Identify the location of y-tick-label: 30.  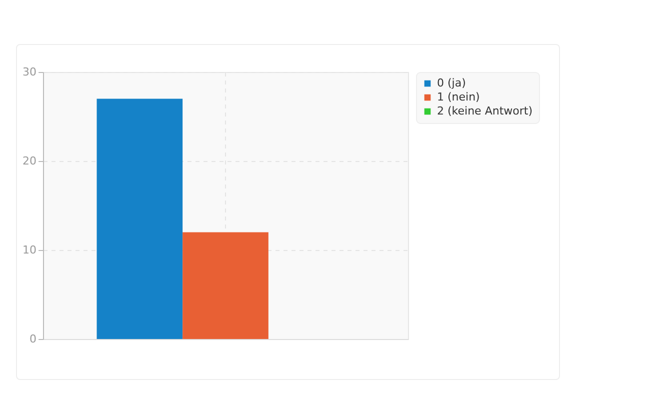
(29, 72).